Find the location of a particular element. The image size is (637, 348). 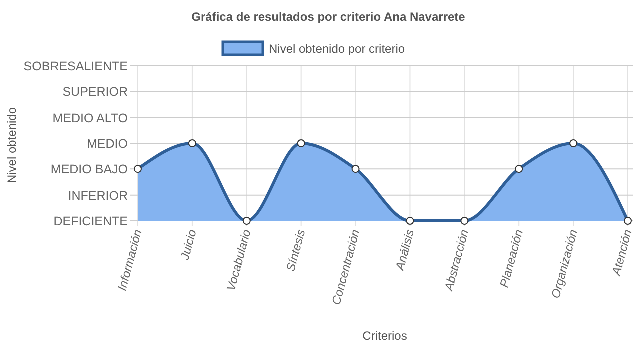

ref-line-label: MEDIO BAJO is located at coordinates (89, 169).